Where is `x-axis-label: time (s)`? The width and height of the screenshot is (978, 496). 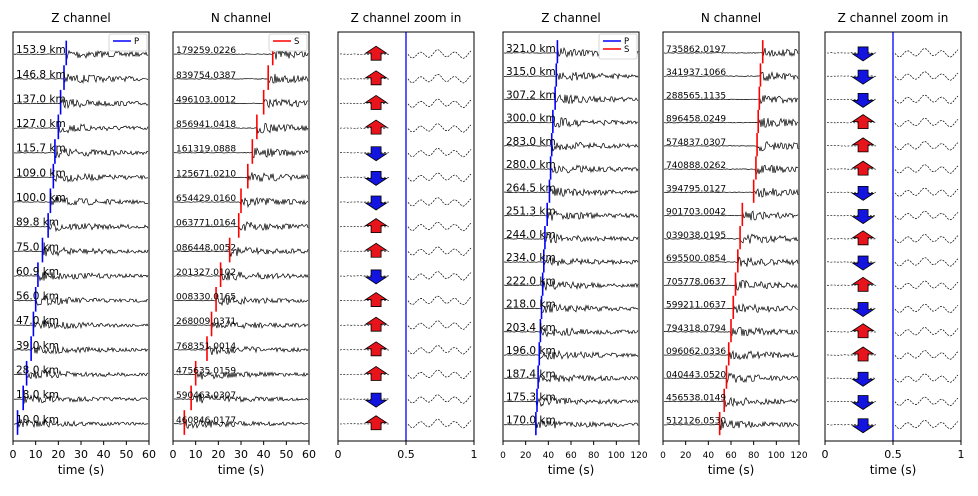
x-axis-label: time (s) is located at coordinates (731, 470).